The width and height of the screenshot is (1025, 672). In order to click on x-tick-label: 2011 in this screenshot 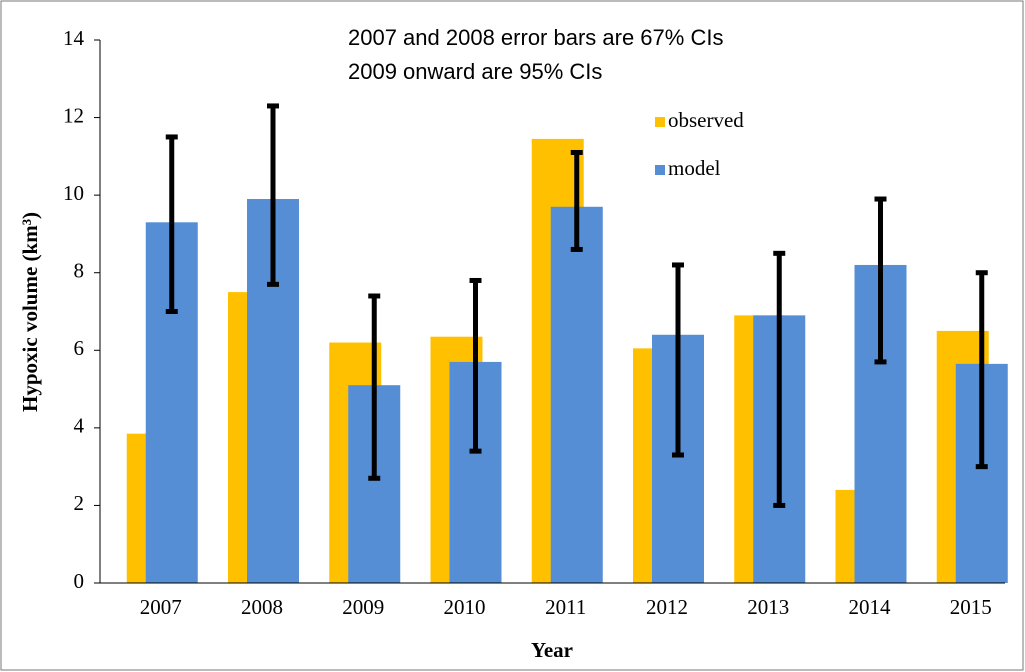, I will do `click(565, 607)`.